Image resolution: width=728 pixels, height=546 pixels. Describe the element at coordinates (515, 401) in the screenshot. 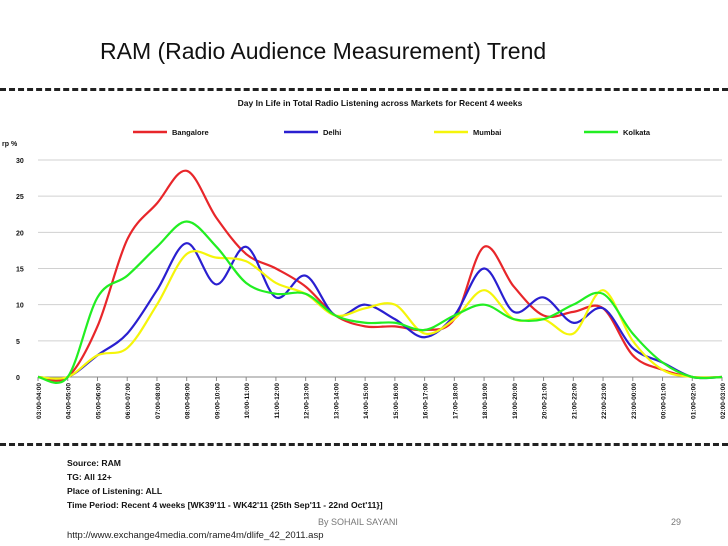

I see `x-tick-label: 19:00-20:00` at that location.